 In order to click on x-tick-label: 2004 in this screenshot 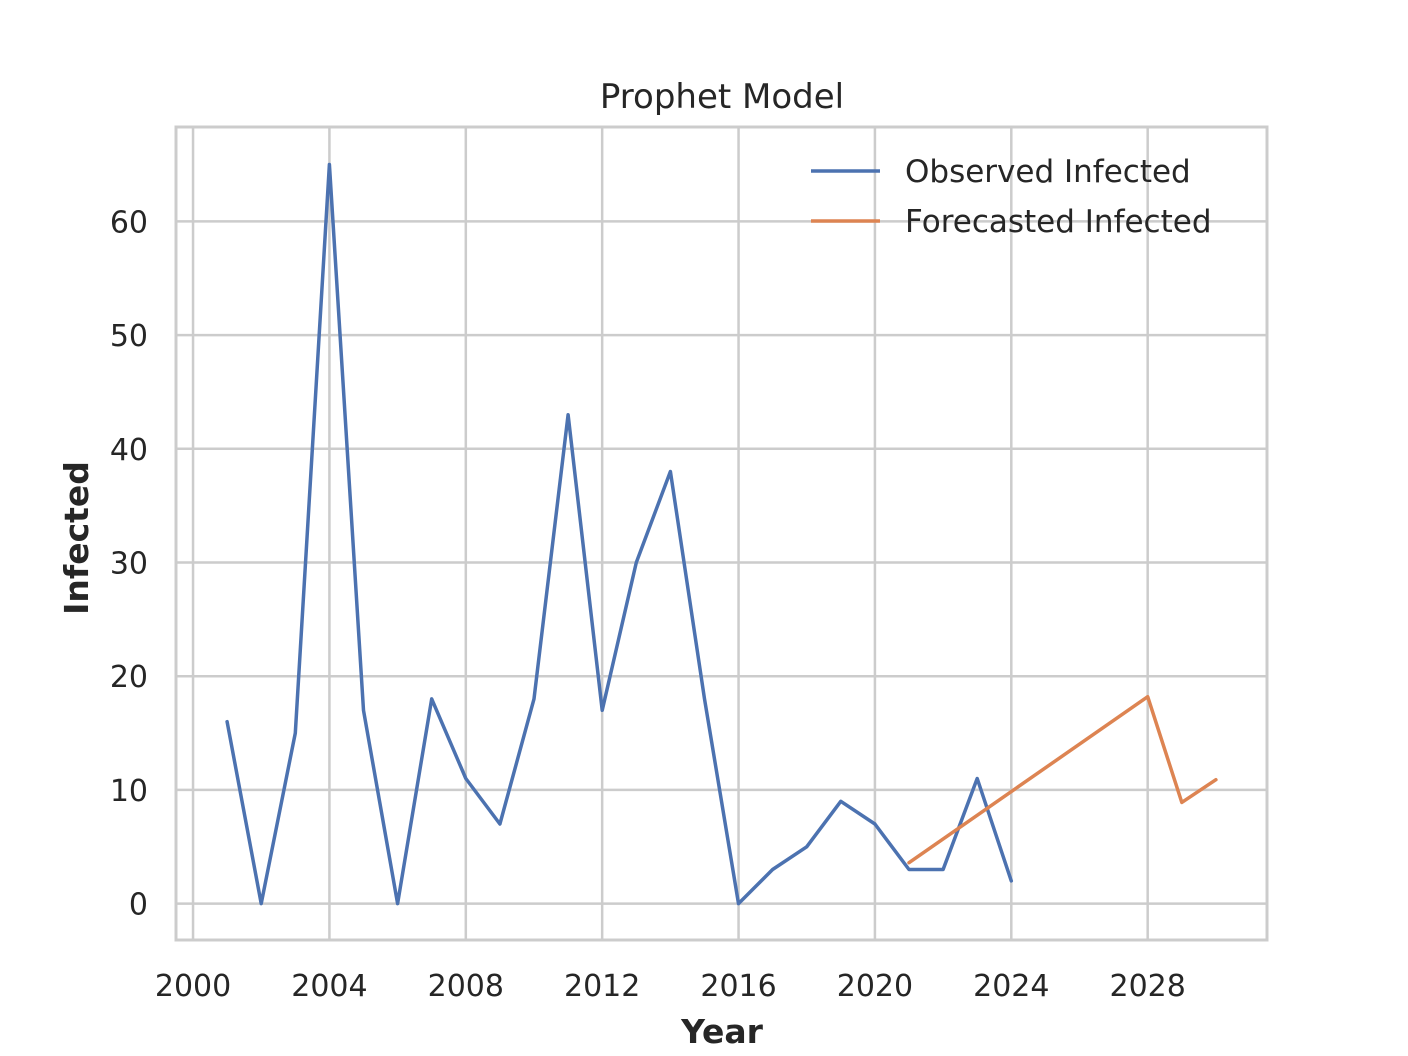, I will do `click(329, 986)`.